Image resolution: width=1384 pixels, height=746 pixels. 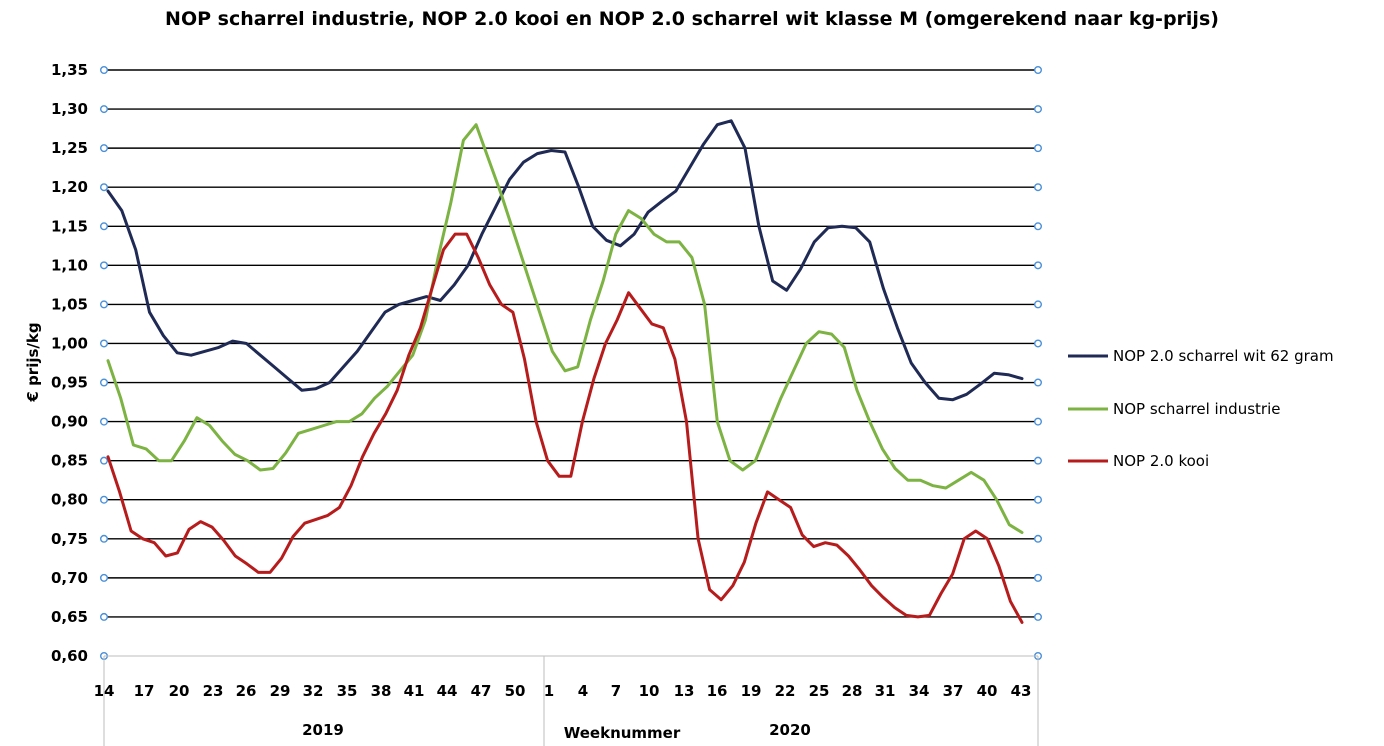 I want to click on x-tick-label: 28, so click(x=852, y=691).